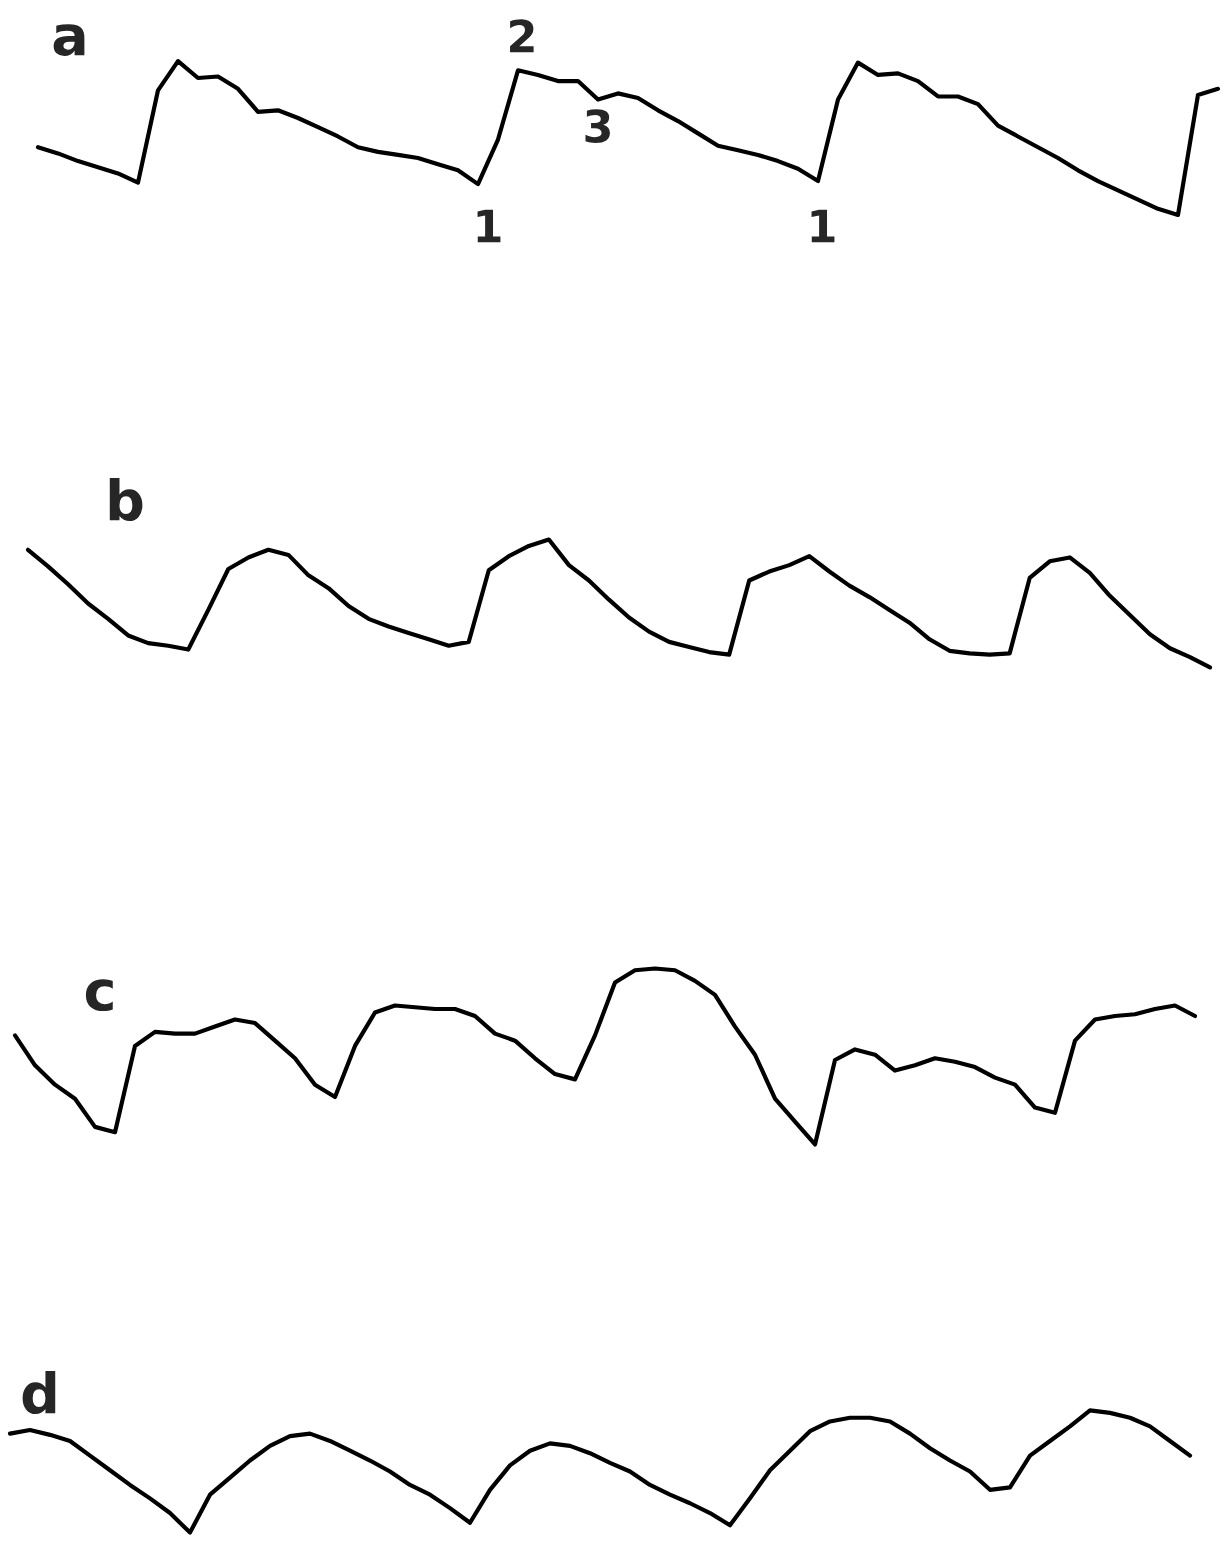  What do you see at coordinates (597, 126) in the screenshot?
I see `annotation: 3` at bounding box center [597, 126].